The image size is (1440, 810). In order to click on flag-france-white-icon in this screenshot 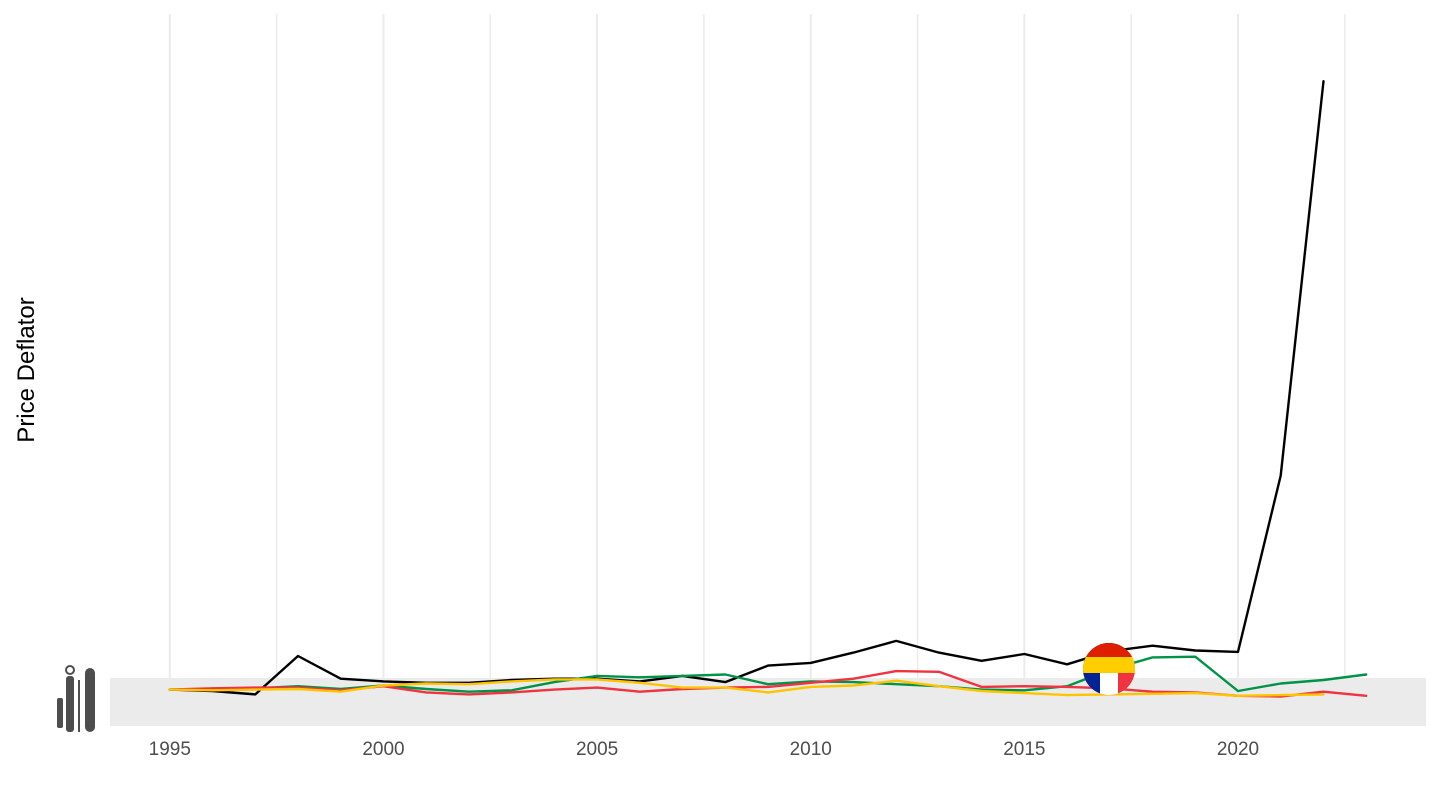, I will do `click(1109, 682)`.